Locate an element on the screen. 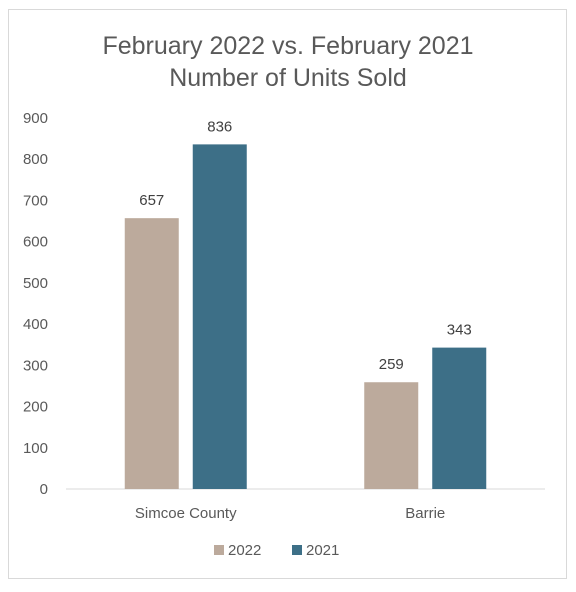 This screenshot has width=576, height=592. y-tick-label: 600 is located at coordinates (35, 242).